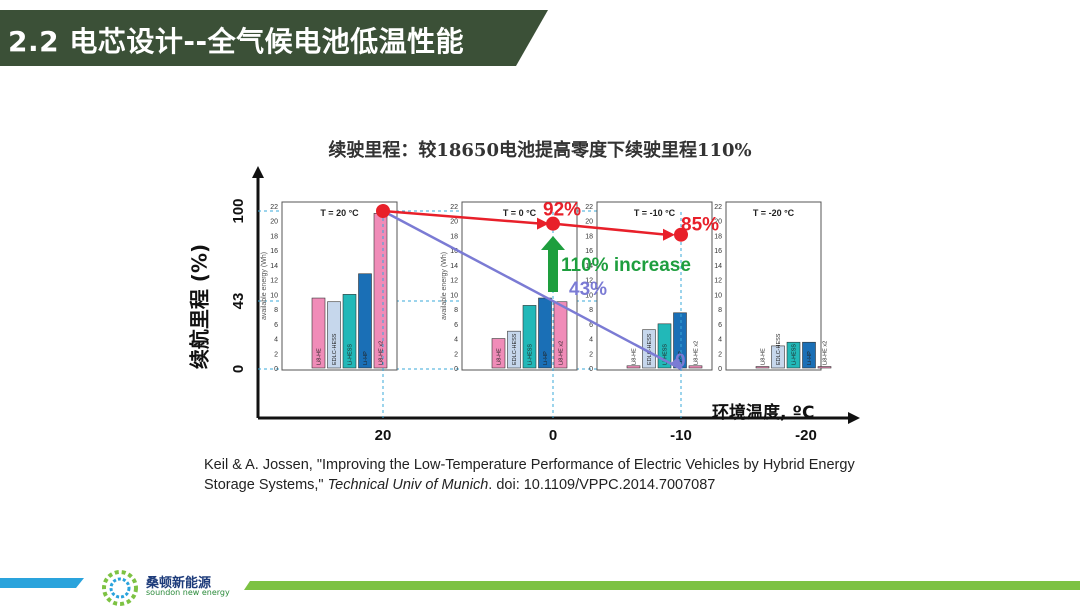 Image resolution: width=1080 pixels, height=608 pixels. Describe the element at coordinates (854, 418) in the screenshot. I see `x-axis-arrow` at that location.